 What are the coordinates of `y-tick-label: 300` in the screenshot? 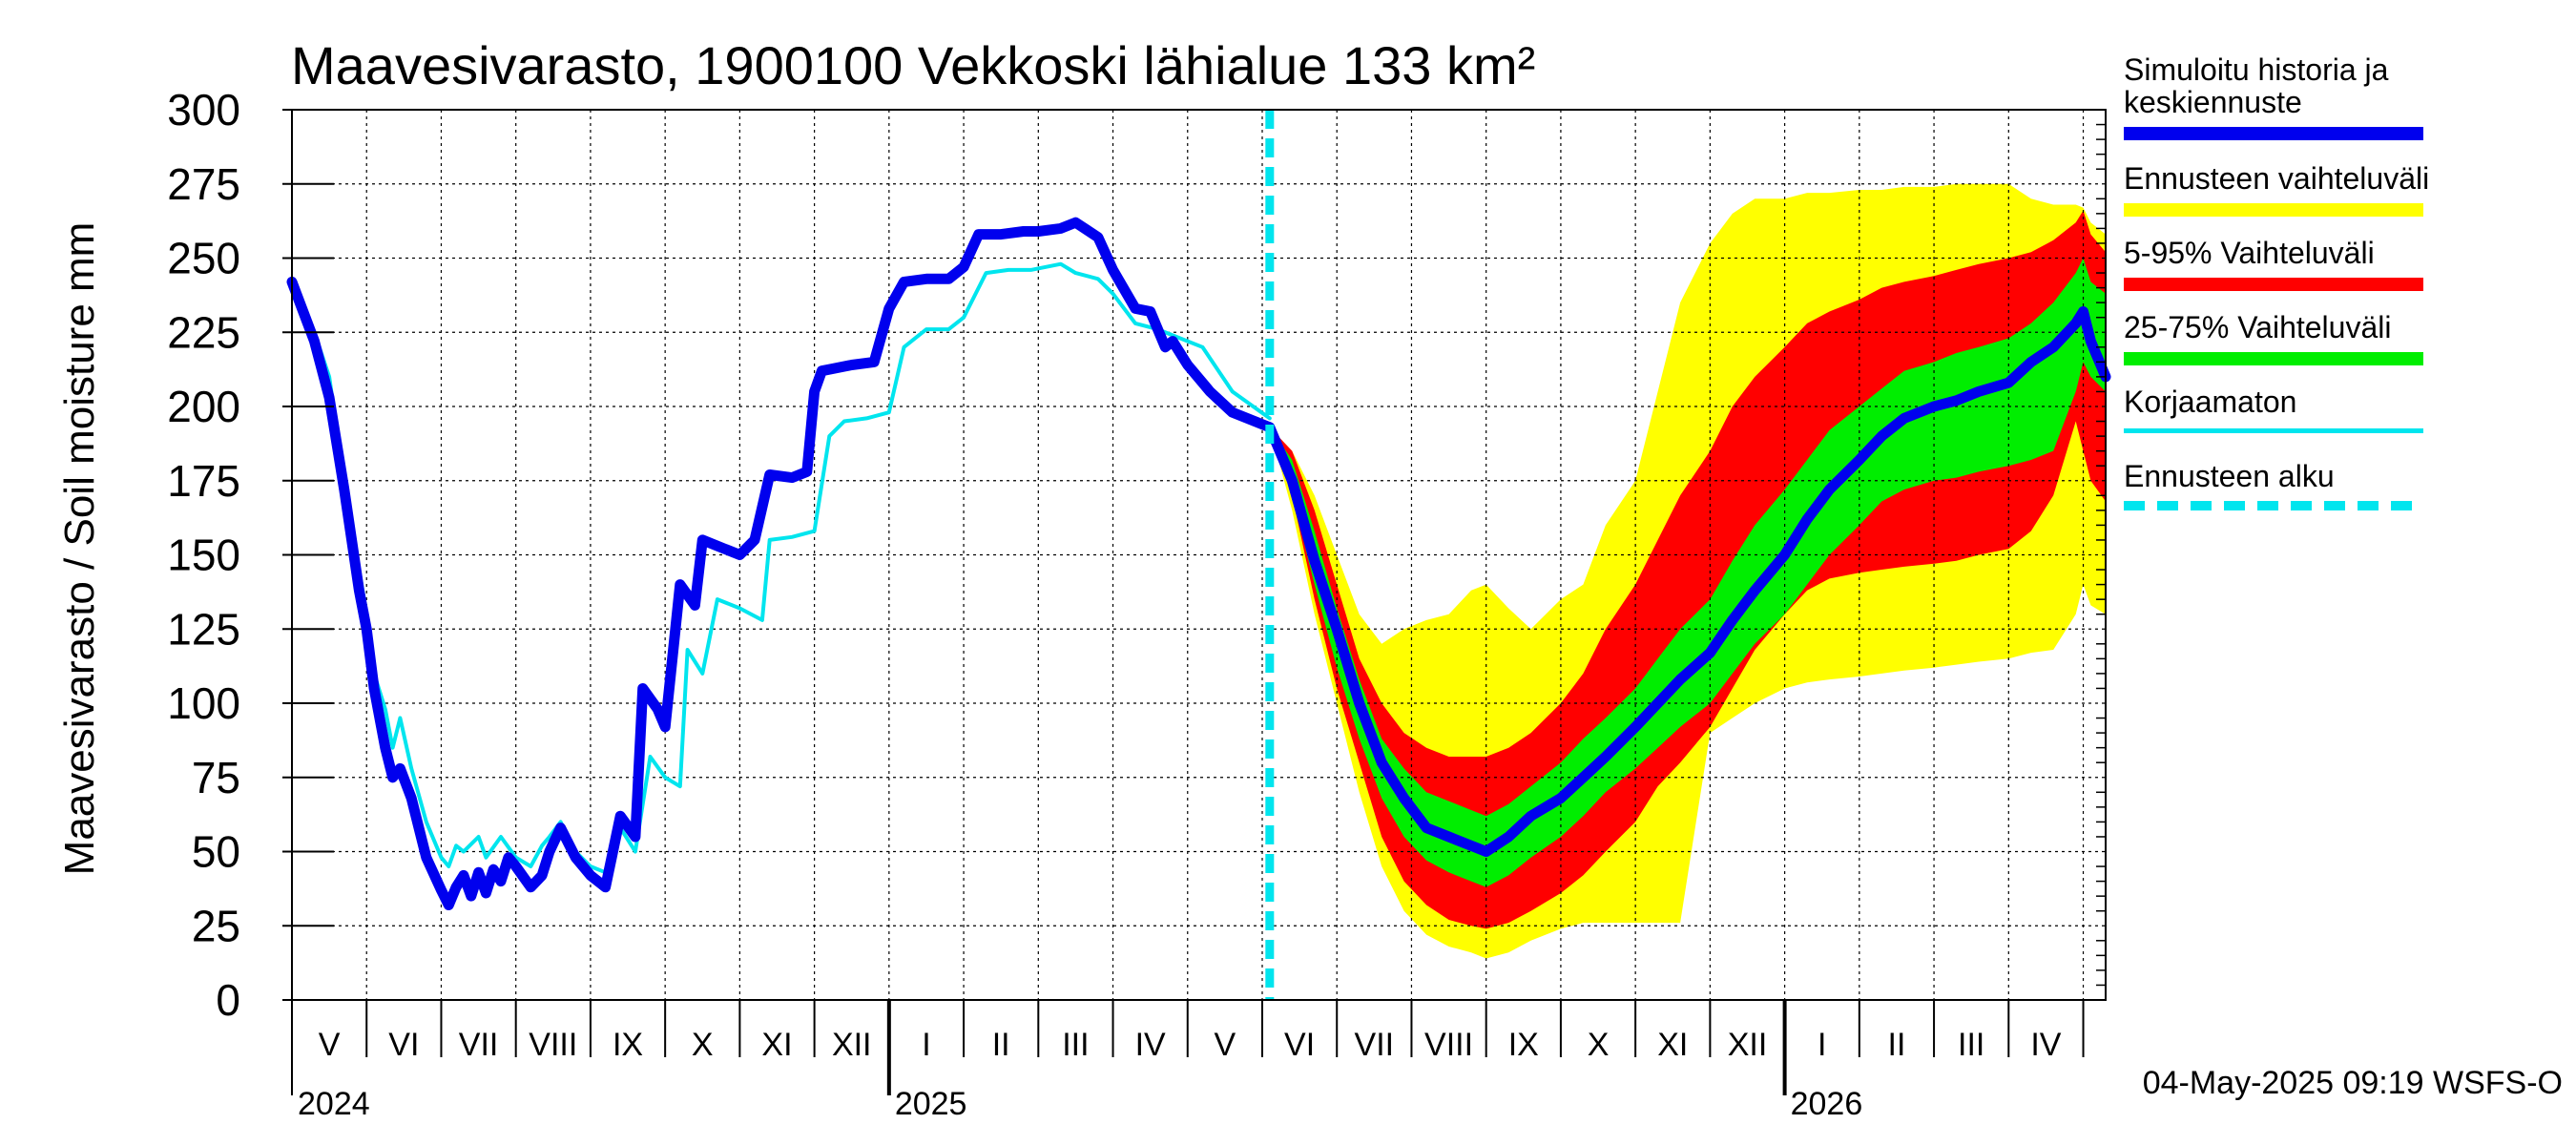 It's located at (203, 110).